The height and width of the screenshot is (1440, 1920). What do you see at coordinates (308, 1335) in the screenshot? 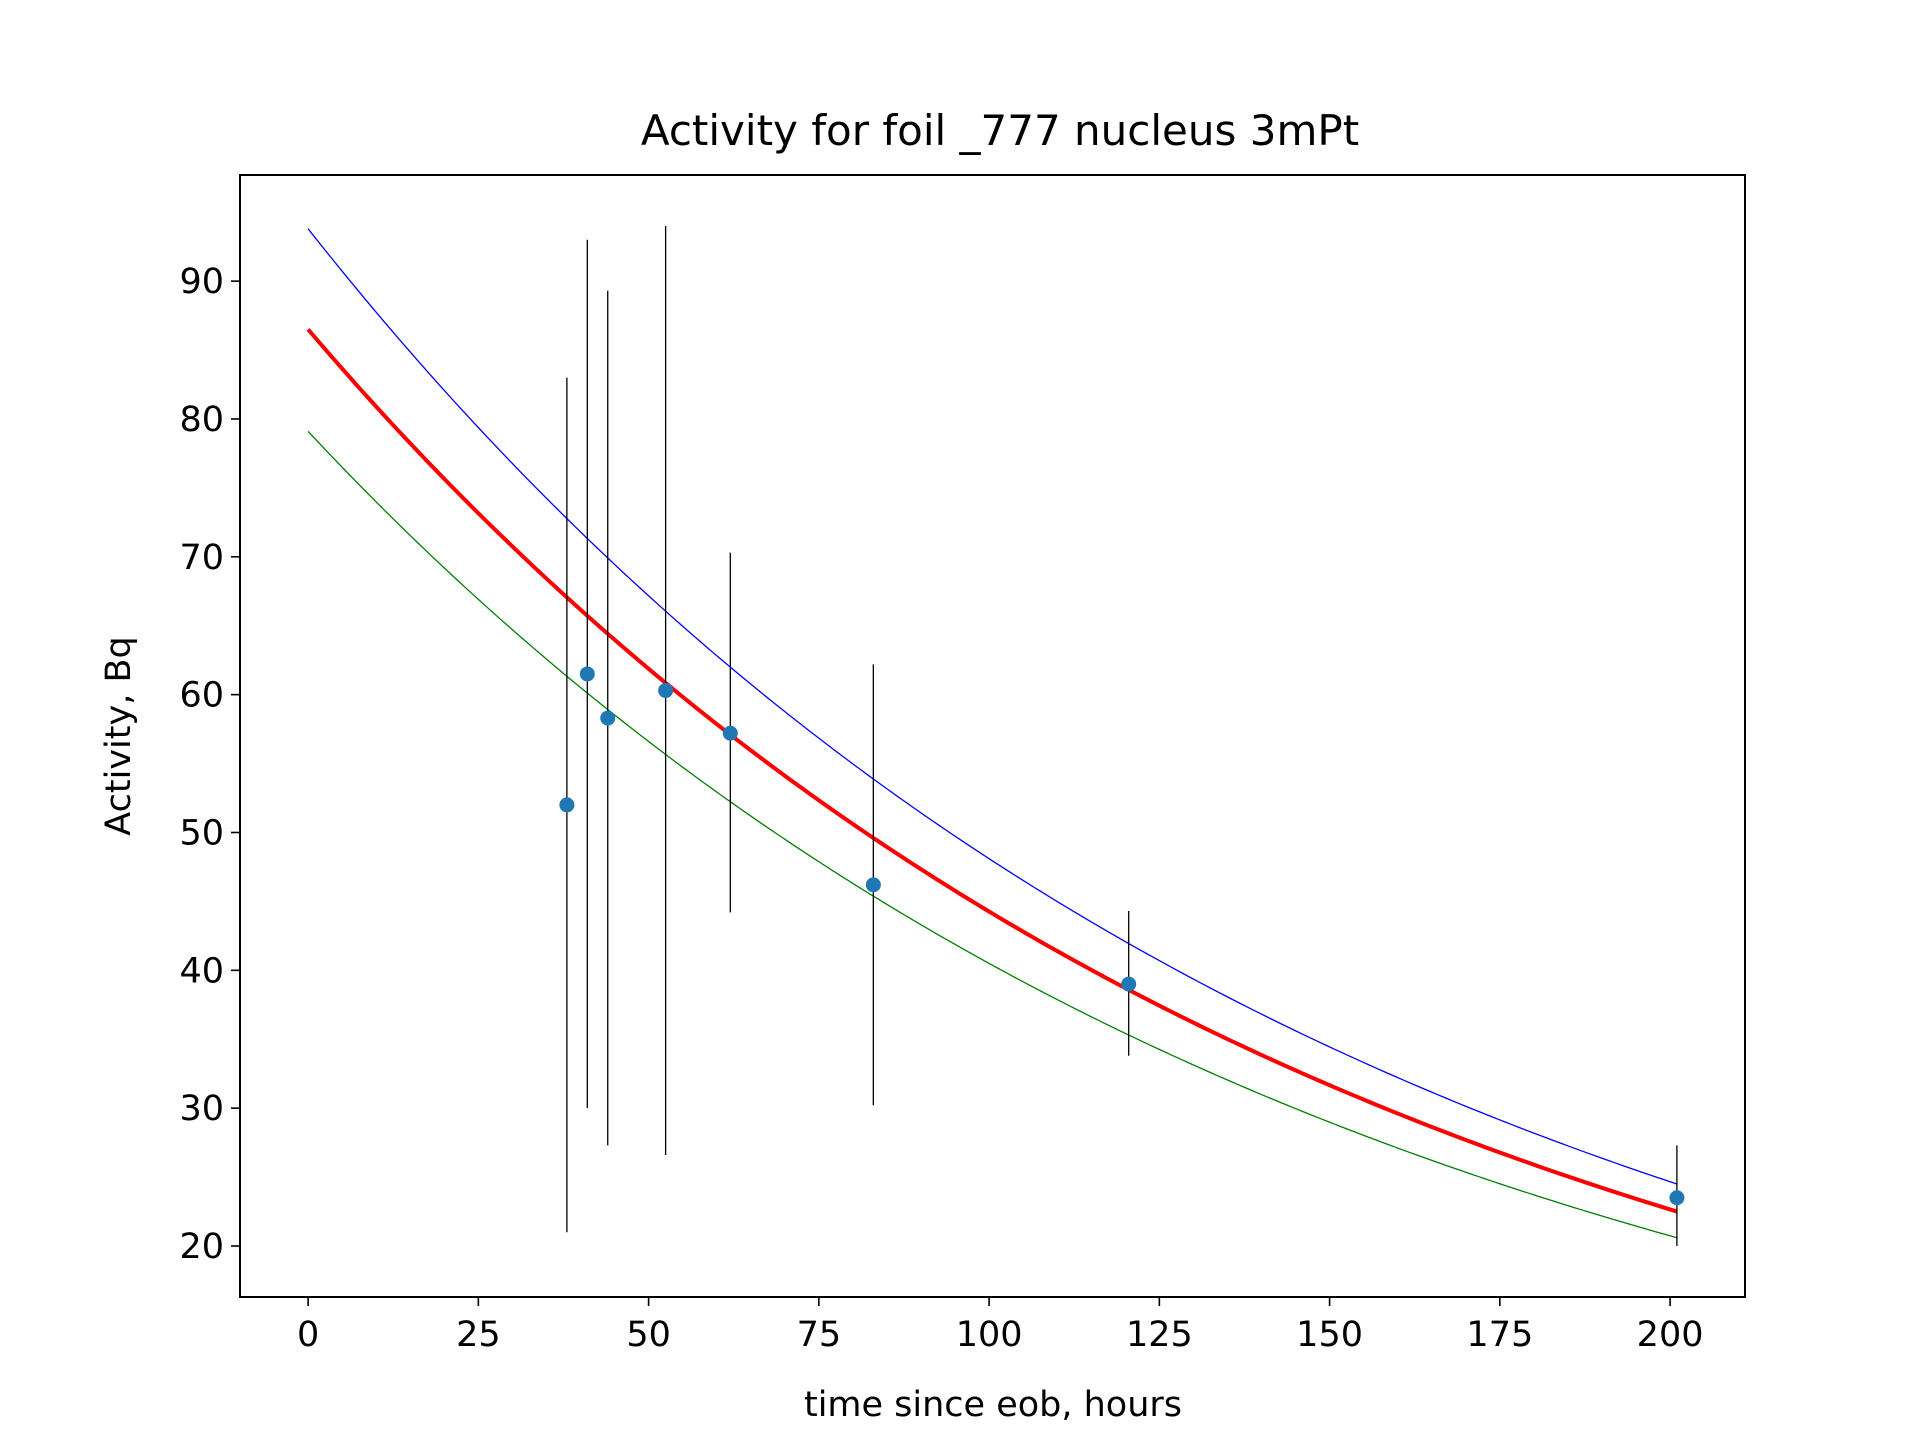
I see `x-tick-label: 0` at bounding box center [308, 1335].